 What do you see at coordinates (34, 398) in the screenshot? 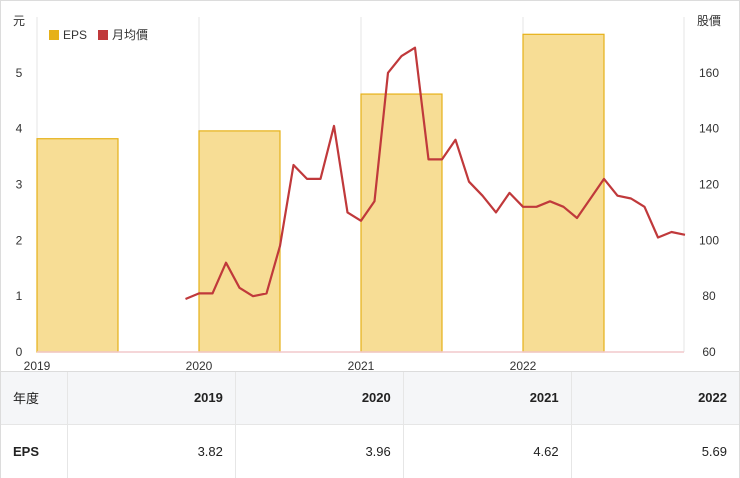
I see `header-year-label: 年度` at bounding box center [34, 398].